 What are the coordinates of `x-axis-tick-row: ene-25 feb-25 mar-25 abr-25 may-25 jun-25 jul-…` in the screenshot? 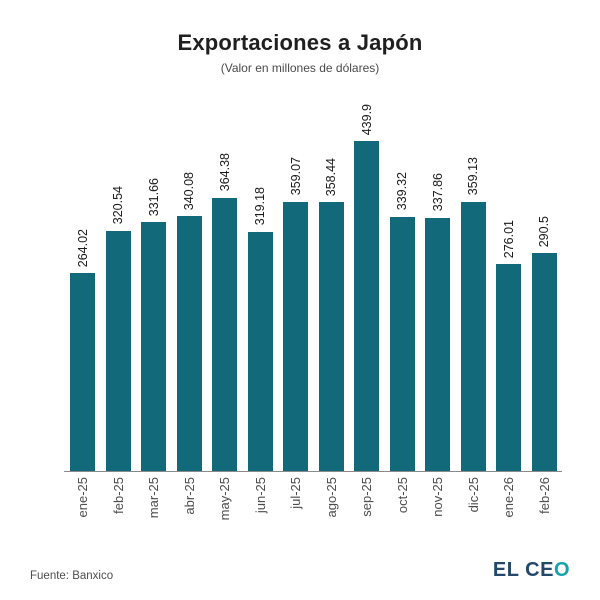 It's located at (313, 496).